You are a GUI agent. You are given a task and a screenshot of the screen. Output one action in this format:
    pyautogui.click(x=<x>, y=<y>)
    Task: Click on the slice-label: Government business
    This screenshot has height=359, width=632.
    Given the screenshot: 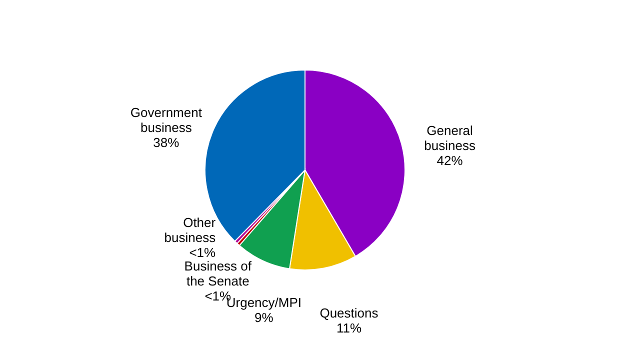 What is the action you would take?
    pyautogui.click(x=166, y=120)
    